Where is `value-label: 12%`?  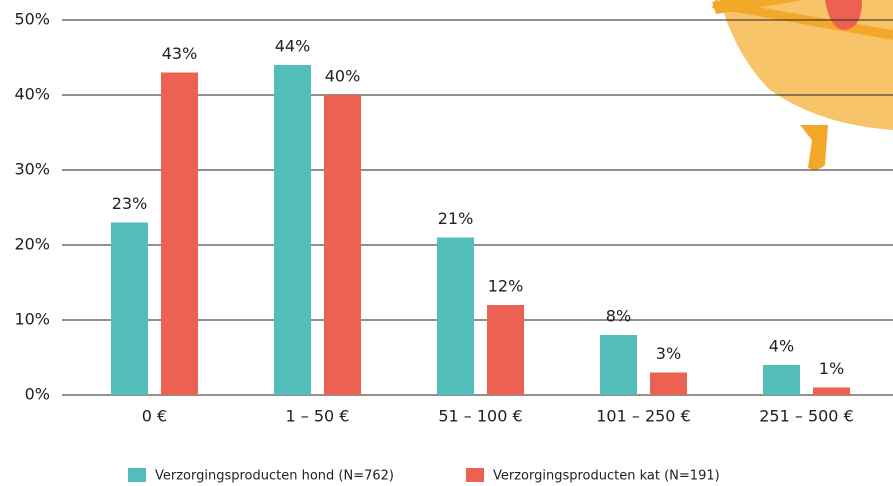
value-label: 12% is located at coordinates (506, 286).